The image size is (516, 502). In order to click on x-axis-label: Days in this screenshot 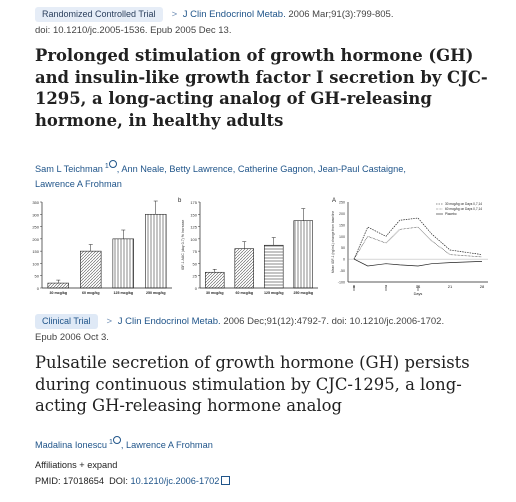, I will do `click(418, 294)`.